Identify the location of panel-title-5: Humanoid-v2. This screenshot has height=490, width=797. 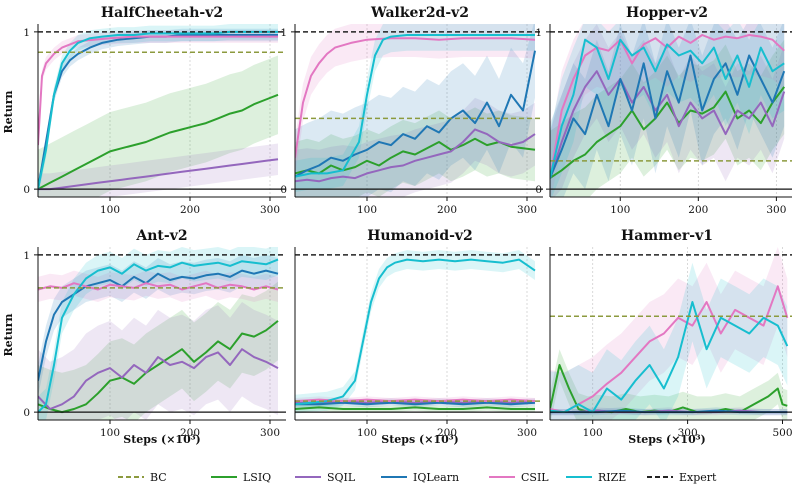
(420, 236).